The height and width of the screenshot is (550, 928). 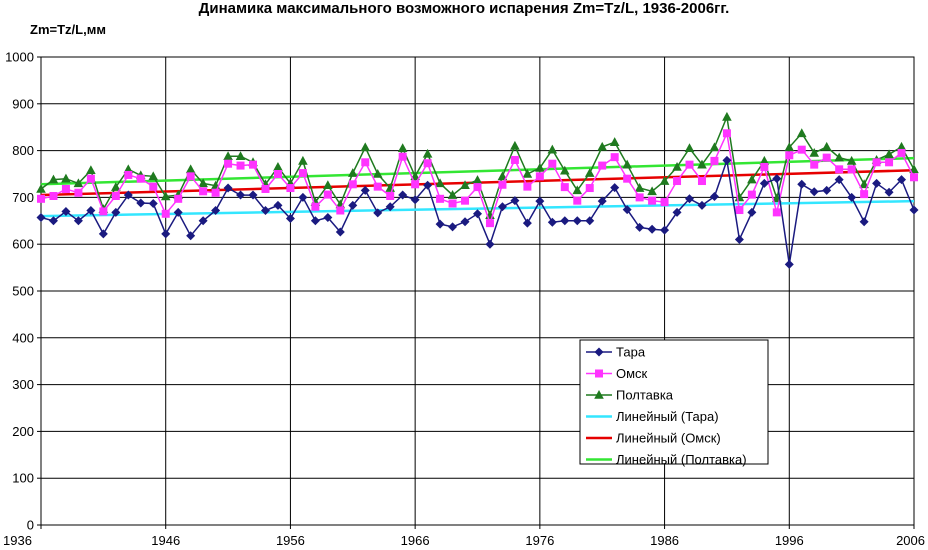 I want to click on x-tick-label: 2006, so click(x=910, y=540).